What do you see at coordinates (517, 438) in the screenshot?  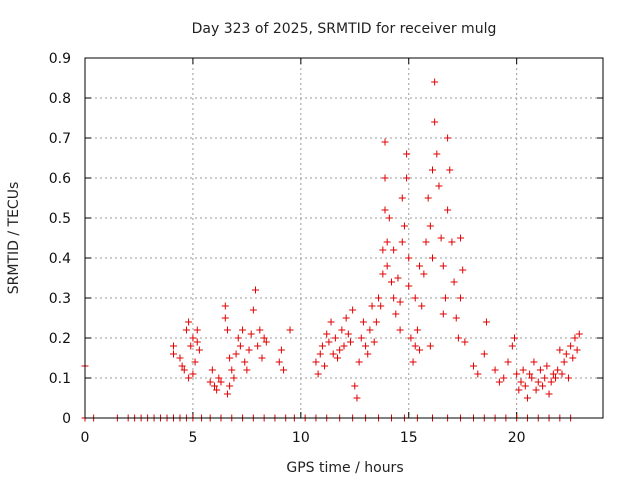 I see `x-tick-label: 20` at bounding box center [517, 438].